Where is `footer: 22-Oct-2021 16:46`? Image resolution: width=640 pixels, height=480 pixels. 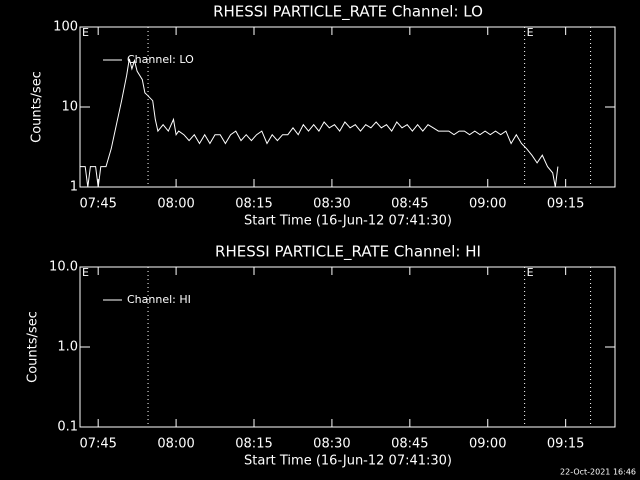
footer: 22-Oct-2021 16:46 is located at coordinates (598, 472).